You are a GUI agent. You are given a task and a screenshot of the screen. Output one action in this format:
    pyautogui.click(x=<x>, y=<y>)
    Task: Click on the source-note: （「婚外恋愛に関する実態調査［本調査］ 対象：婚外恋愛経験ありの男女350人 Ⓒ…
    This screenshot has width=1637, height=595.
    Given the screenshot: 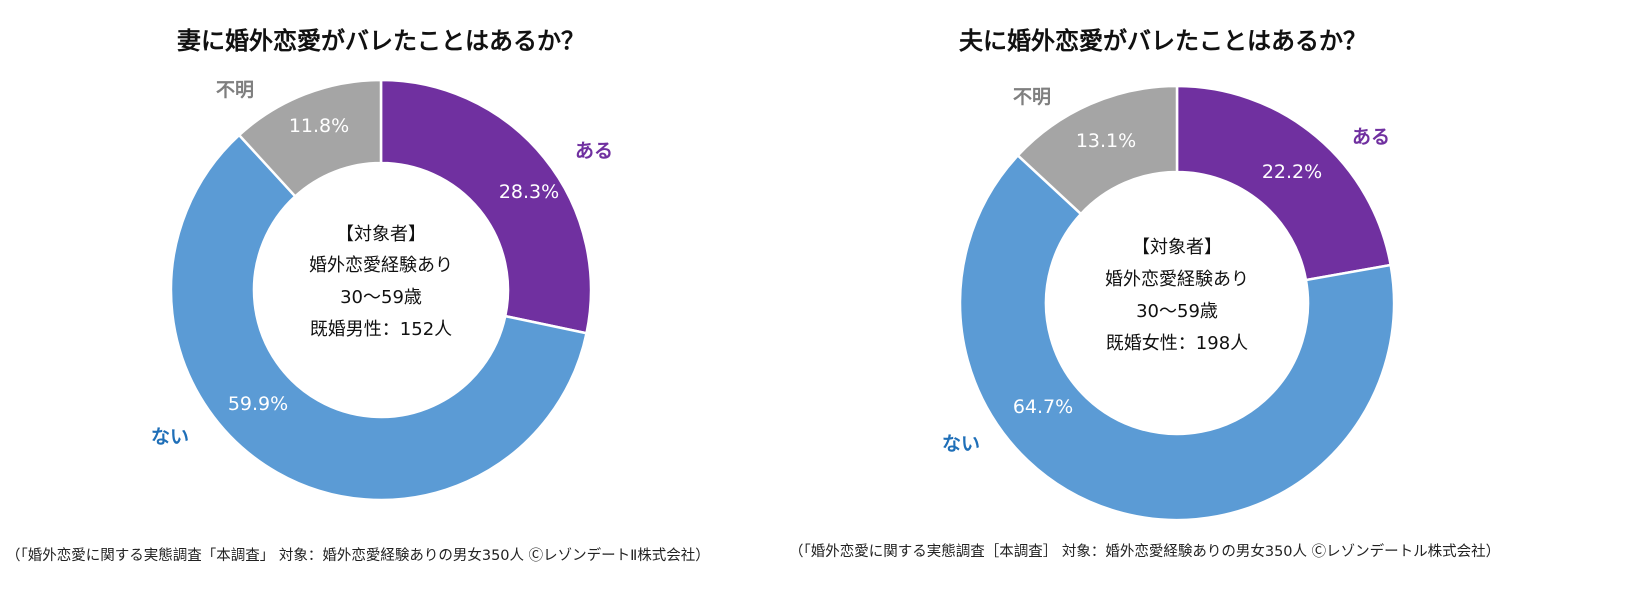 What is the action you would take?
    pyautogui.click(x=1145, y=552)
    